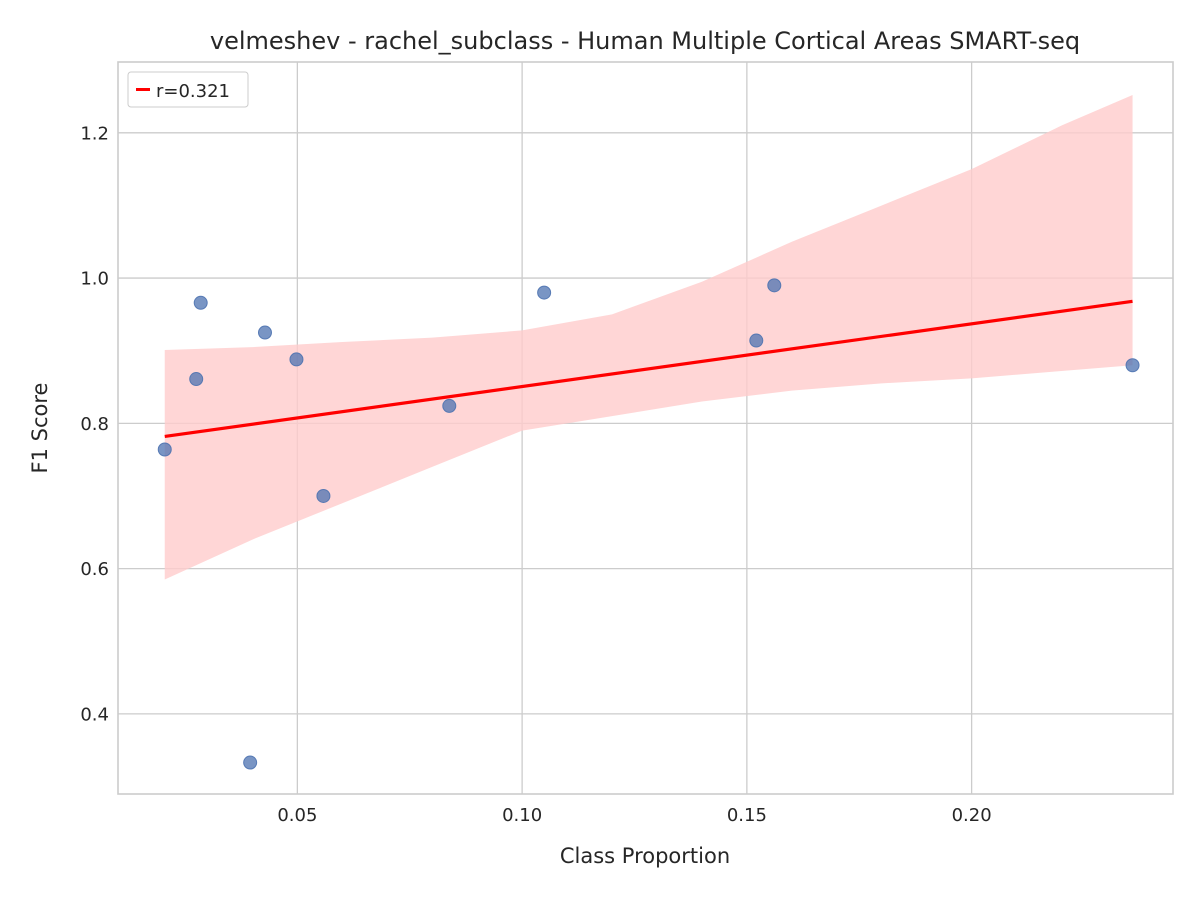  Describe the element at coordinates (972, 815) in the screenshot. I see `x-tick-label: 0.20` at that location.